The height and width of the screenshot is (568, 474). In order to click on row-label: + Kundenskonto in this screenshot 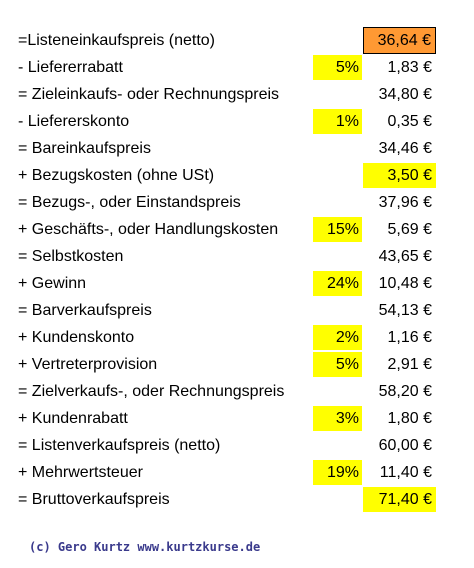, I will do `click(76, 337)`.